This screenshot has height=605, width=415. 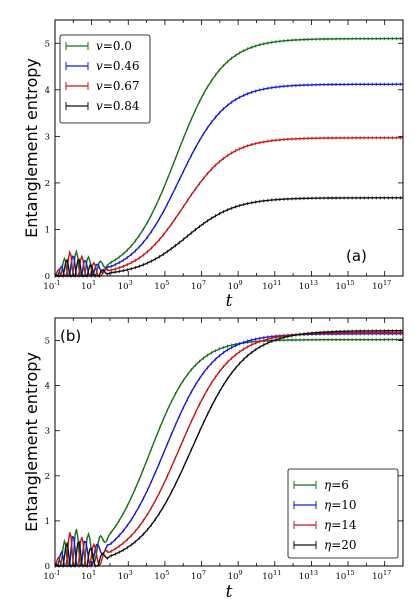 I want to click on panel-b-y-axis-title: Entanglement entropy, so click(x=31, y=442).